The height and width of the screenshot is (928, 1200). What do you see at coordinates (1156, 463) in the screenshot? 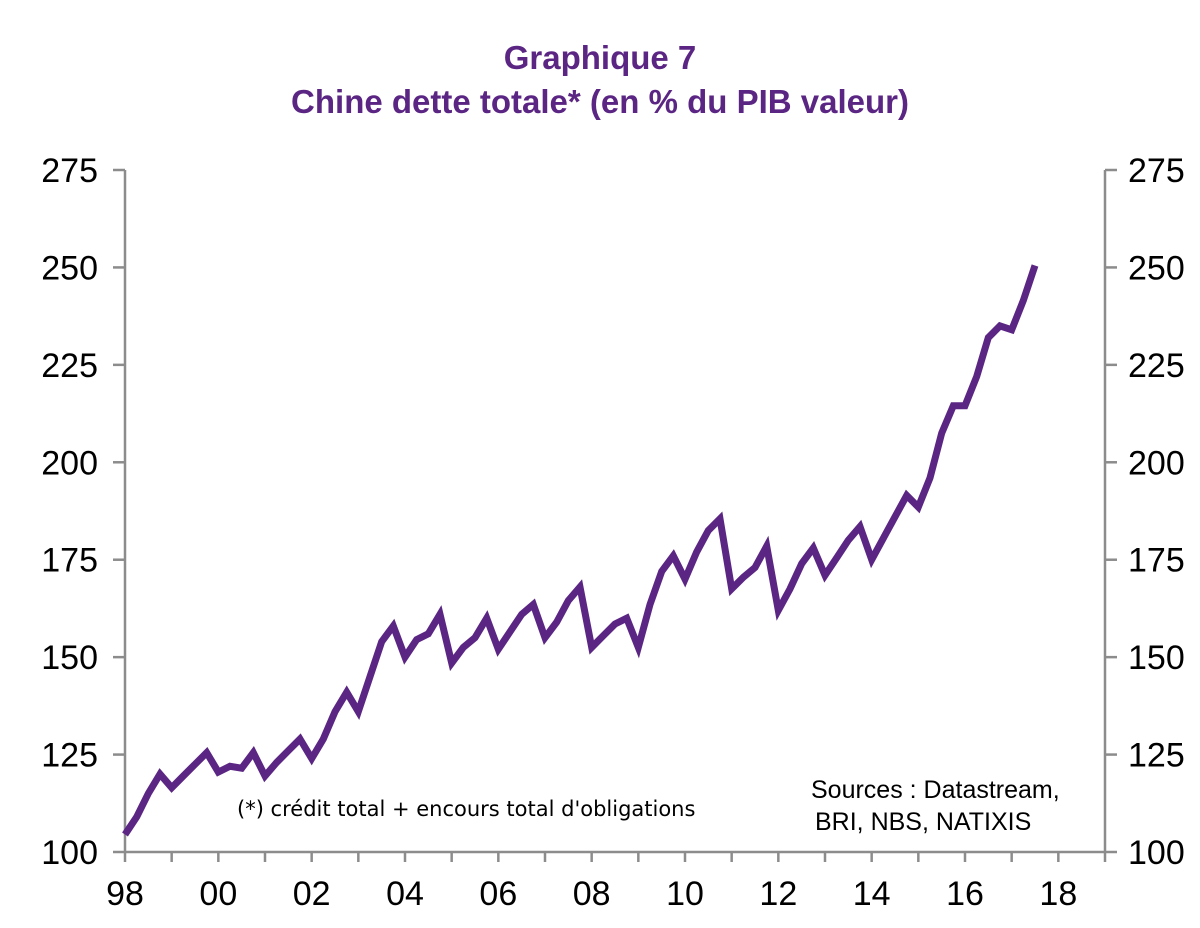
I see `right-y-tick-label: 200` at bounding box center [1156, 463].